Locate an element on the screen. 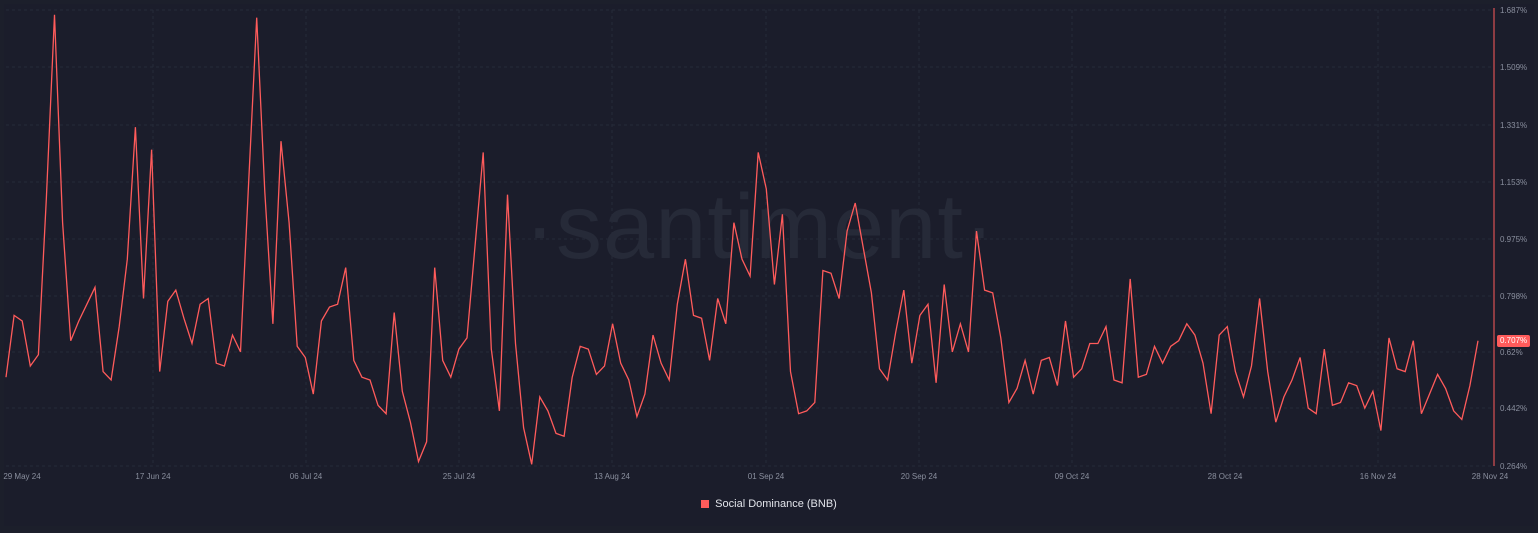 This screenshot has height=533, width=1538. x-tick-label: 16 Nov 24 is located at coordinates (1378, 476).